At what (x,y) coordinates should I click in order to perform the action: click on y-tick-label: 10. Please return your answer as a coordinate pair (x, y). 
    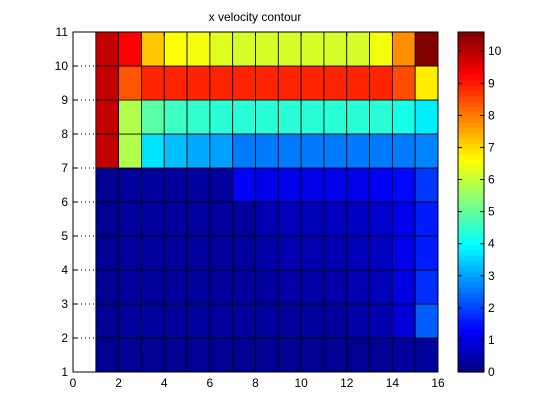
    Looking at the image, I should click on (62, 66).